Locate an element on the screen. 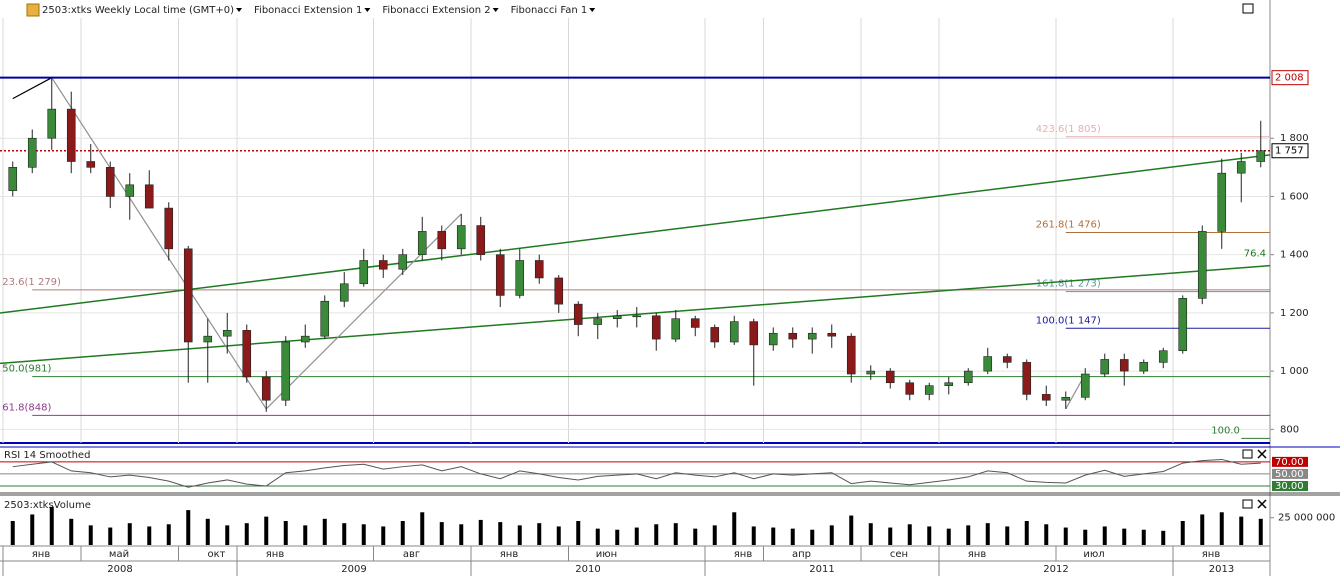 The width and height of the screenshot is (1340, 576). y-tick-label: 25 000 000 is located at coordinates (1306, 518).